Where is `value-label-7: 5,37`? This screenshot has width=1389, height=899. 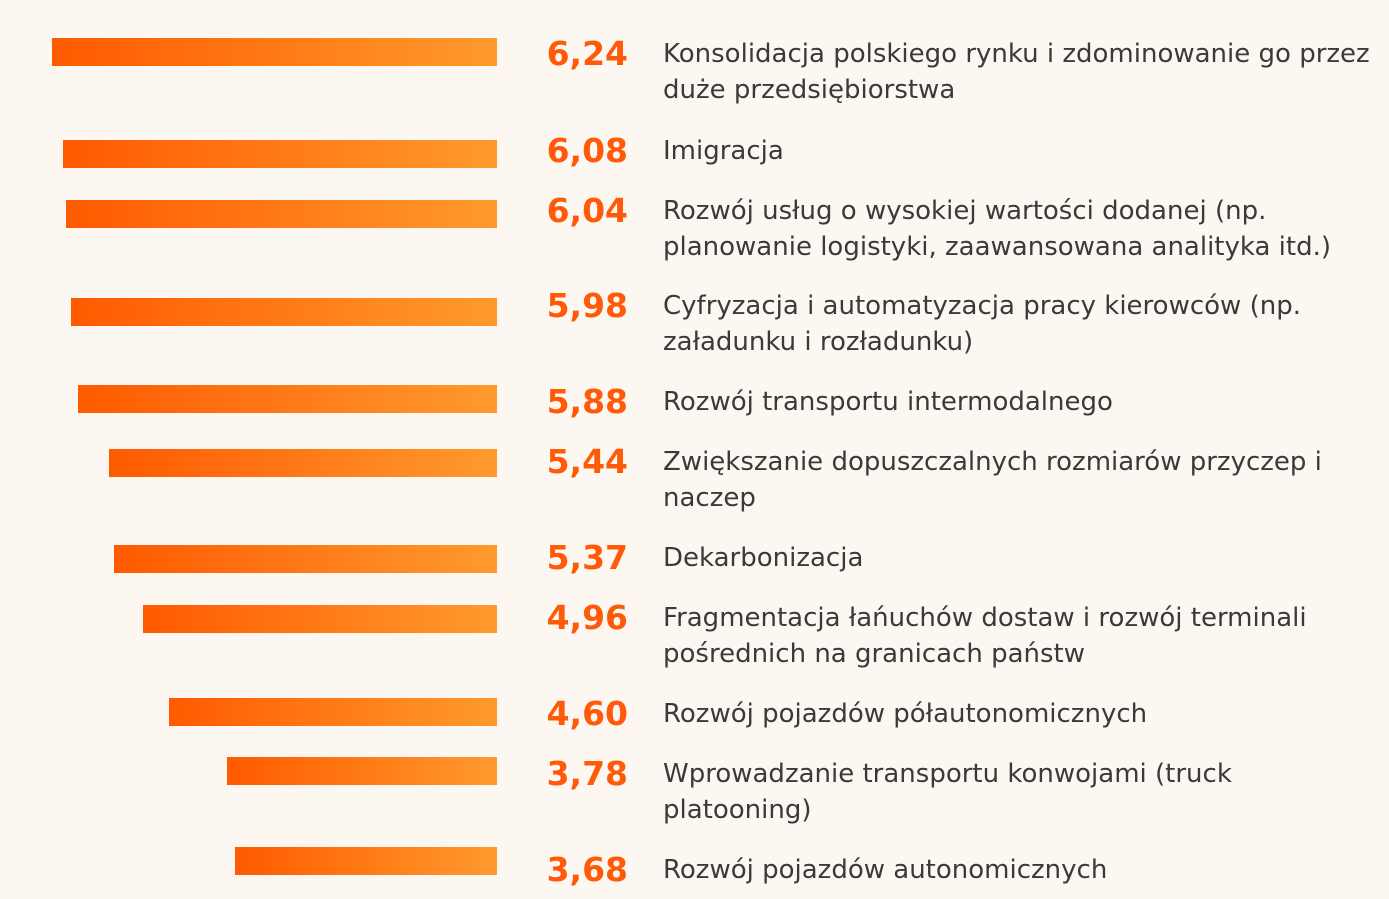 value-label-7: 5,37 is located at coordinates (587, 557).